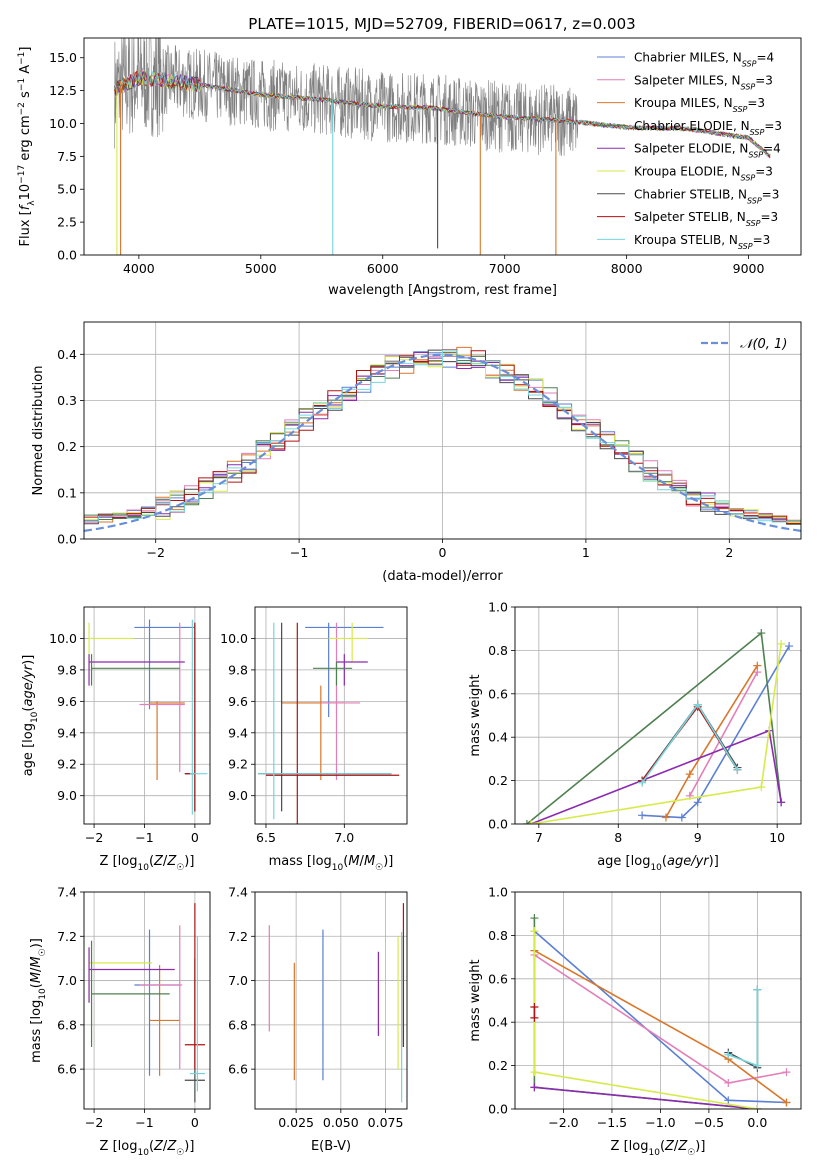  What do you see at coordinates (344, 837) in the screenshot?
I see `x-tick-label: 7.0` at bounding box center [344, 837].